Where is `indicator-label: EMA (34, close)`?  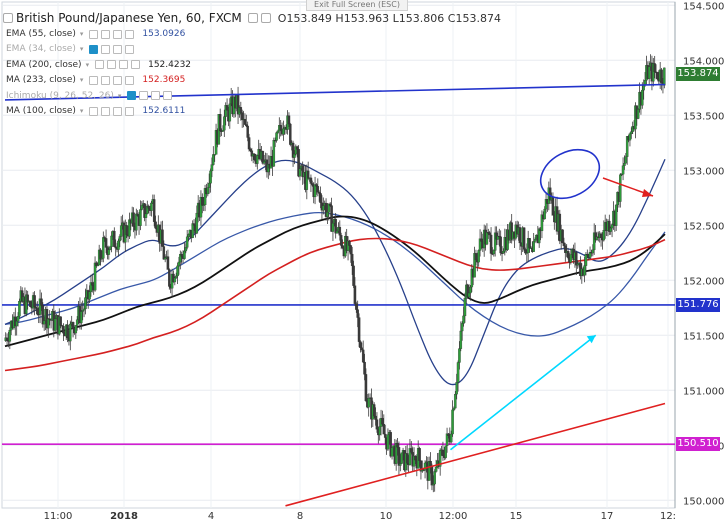 indicator-label: EMA (34, close) is located at coordinates (41, 49).